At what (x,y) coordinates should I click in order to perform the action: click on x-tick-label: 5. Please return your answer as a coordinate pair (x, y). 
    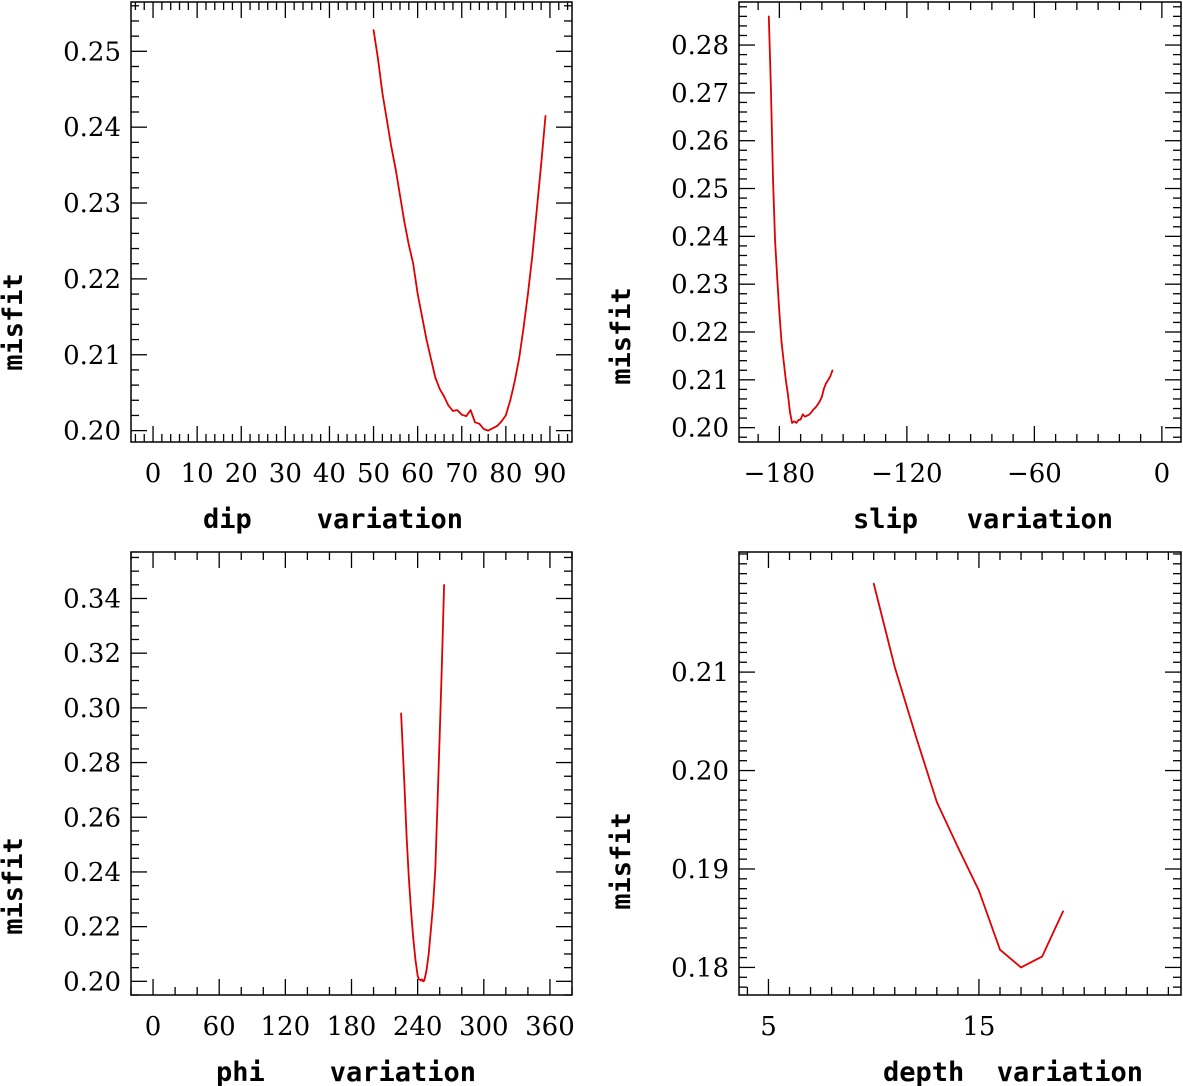
    Looking at the image, I should click on (768, 1027).